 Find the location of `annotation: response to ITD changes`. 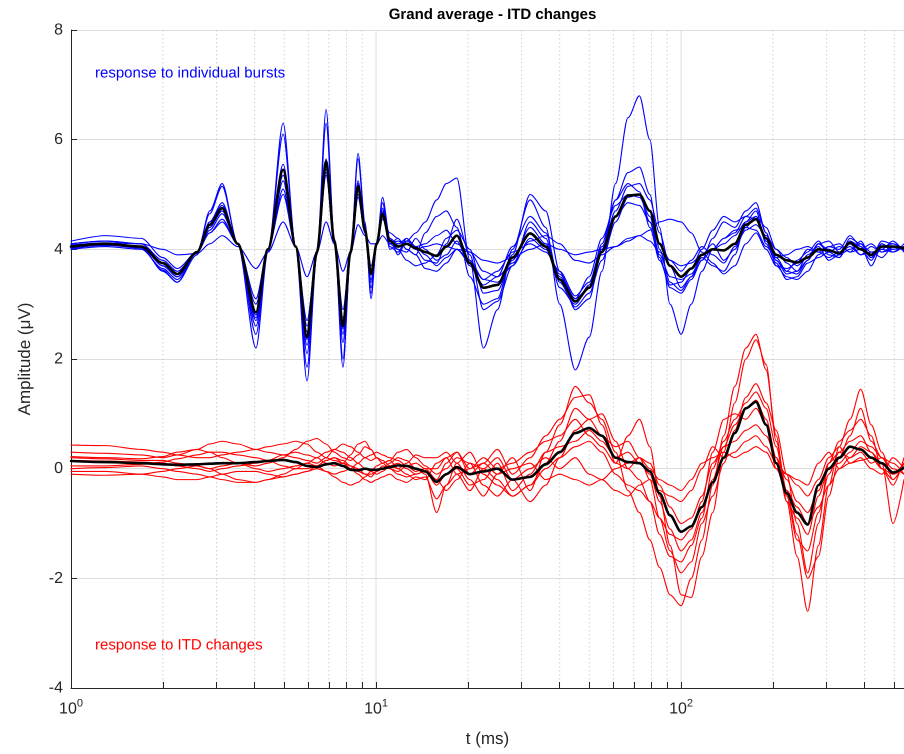

annotation: response to ITD changes is located at coordinates (179, 645).